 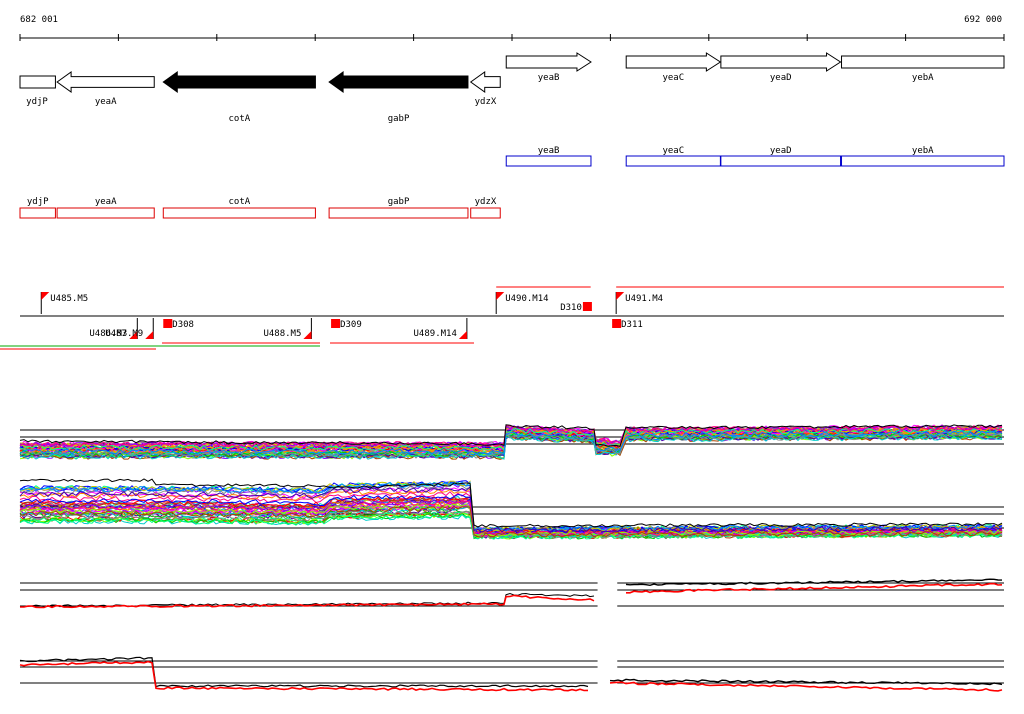 What do you see at coordinates (485, 82) in the screenshot?
I see `gene-arrow-ydzX` at bounding box center [485, 82].